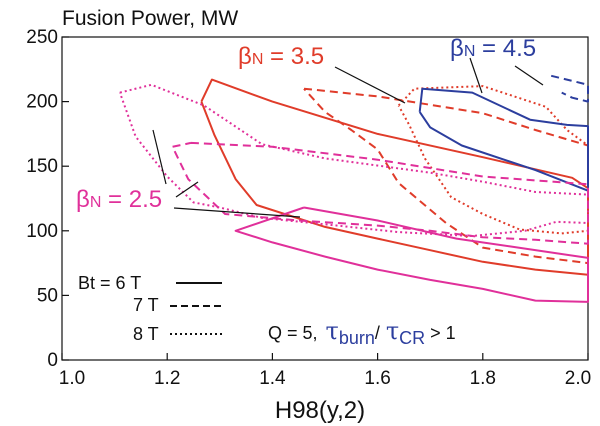 This screenshot has height=426, width=600. What do you see at coordinates (167, 378) in the screenshot?
I see `x-tick-label: 1.2` at bounding box center [167, 378].